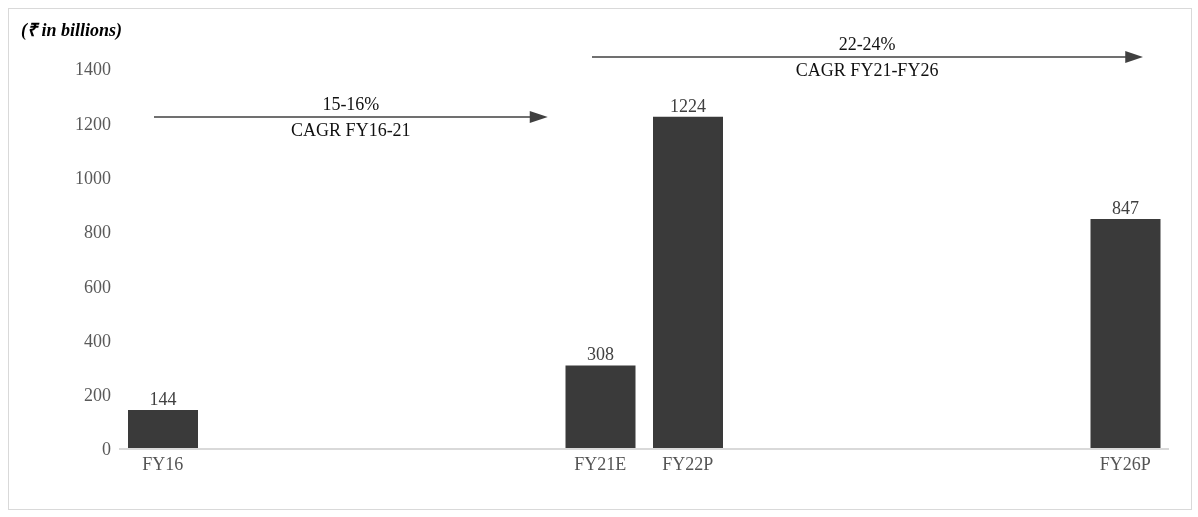 Image resolution: width=1198 pixels, height=517 pixels. Describe the element at coordinates (97, 286) in the screenshot. I see `y-tick-label: 600` at that location.